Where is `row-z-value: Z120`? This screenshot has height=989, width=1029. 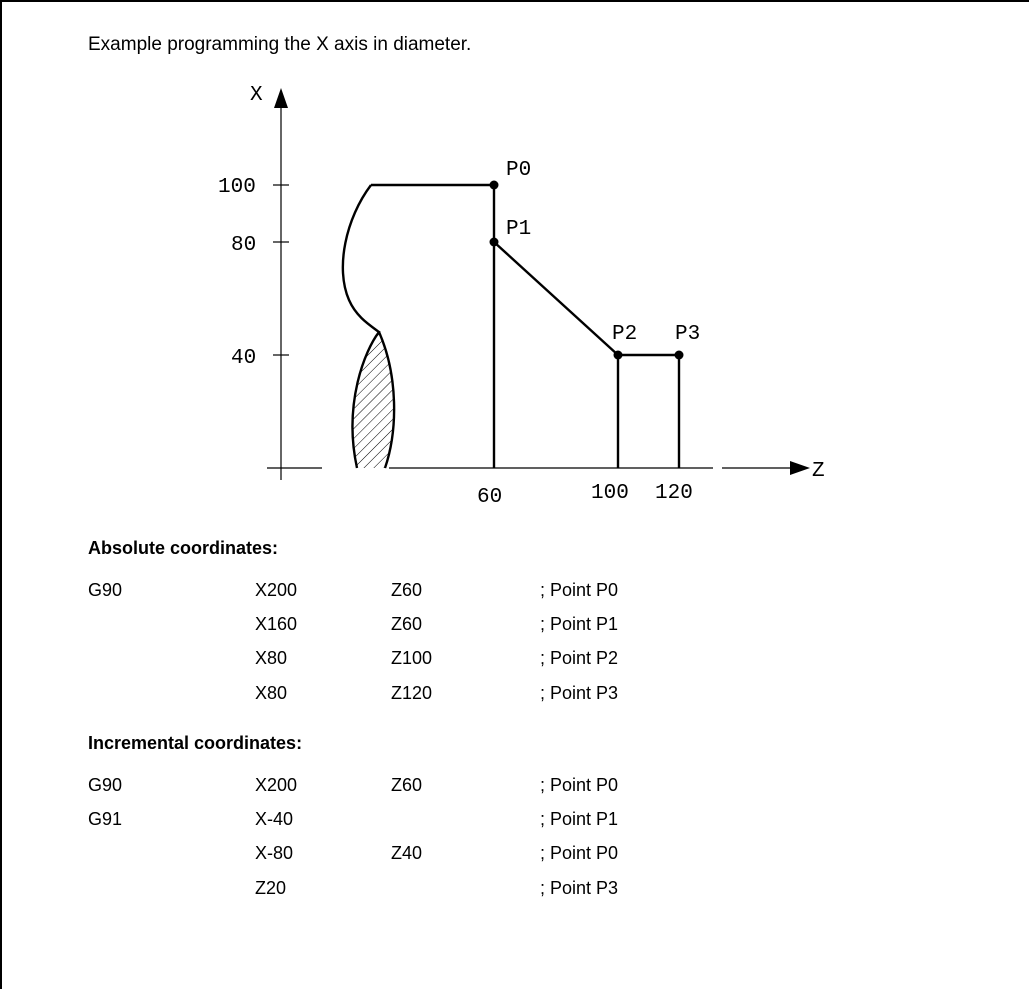
row-z-value: Z120 is located at coordinates (412, 693).